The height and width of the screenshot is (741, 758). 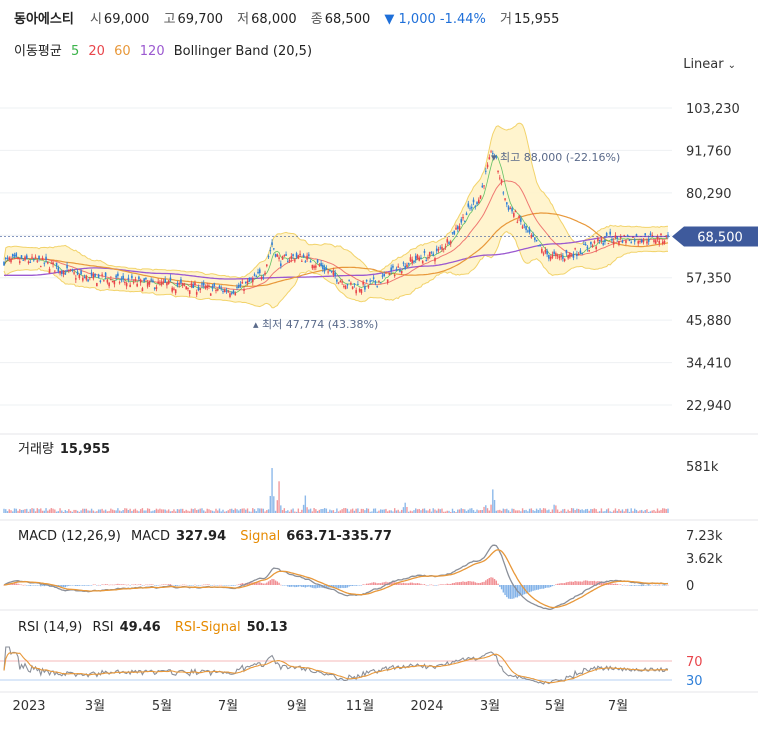 I want to click on price-axis-label-5: 45,880, so click(x=709, y=321).